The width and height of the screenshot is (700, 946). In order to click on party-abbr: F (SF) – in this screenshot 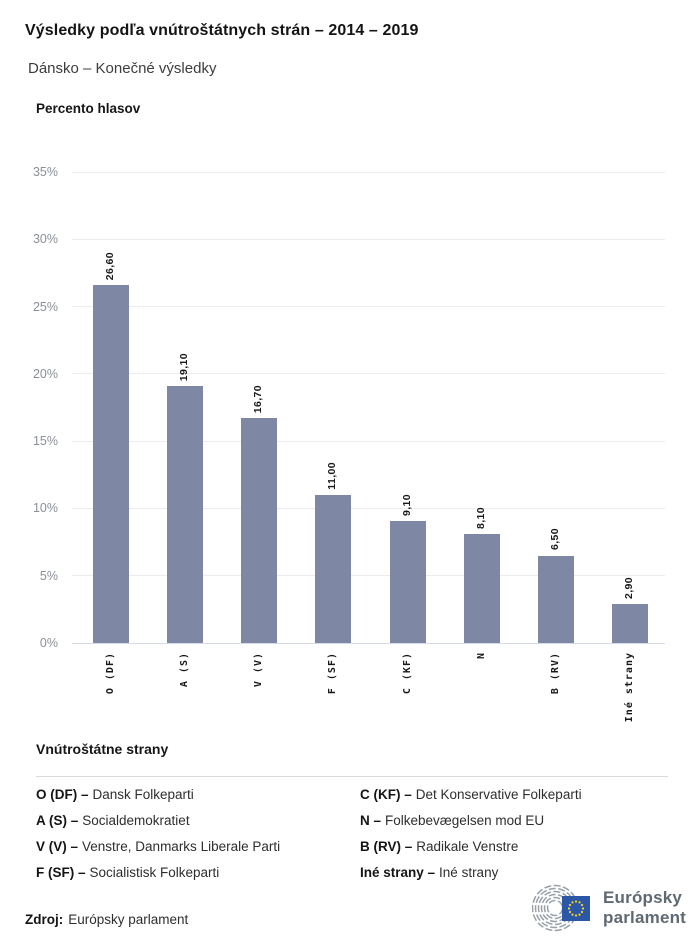, I will do `click(61, 872)`.